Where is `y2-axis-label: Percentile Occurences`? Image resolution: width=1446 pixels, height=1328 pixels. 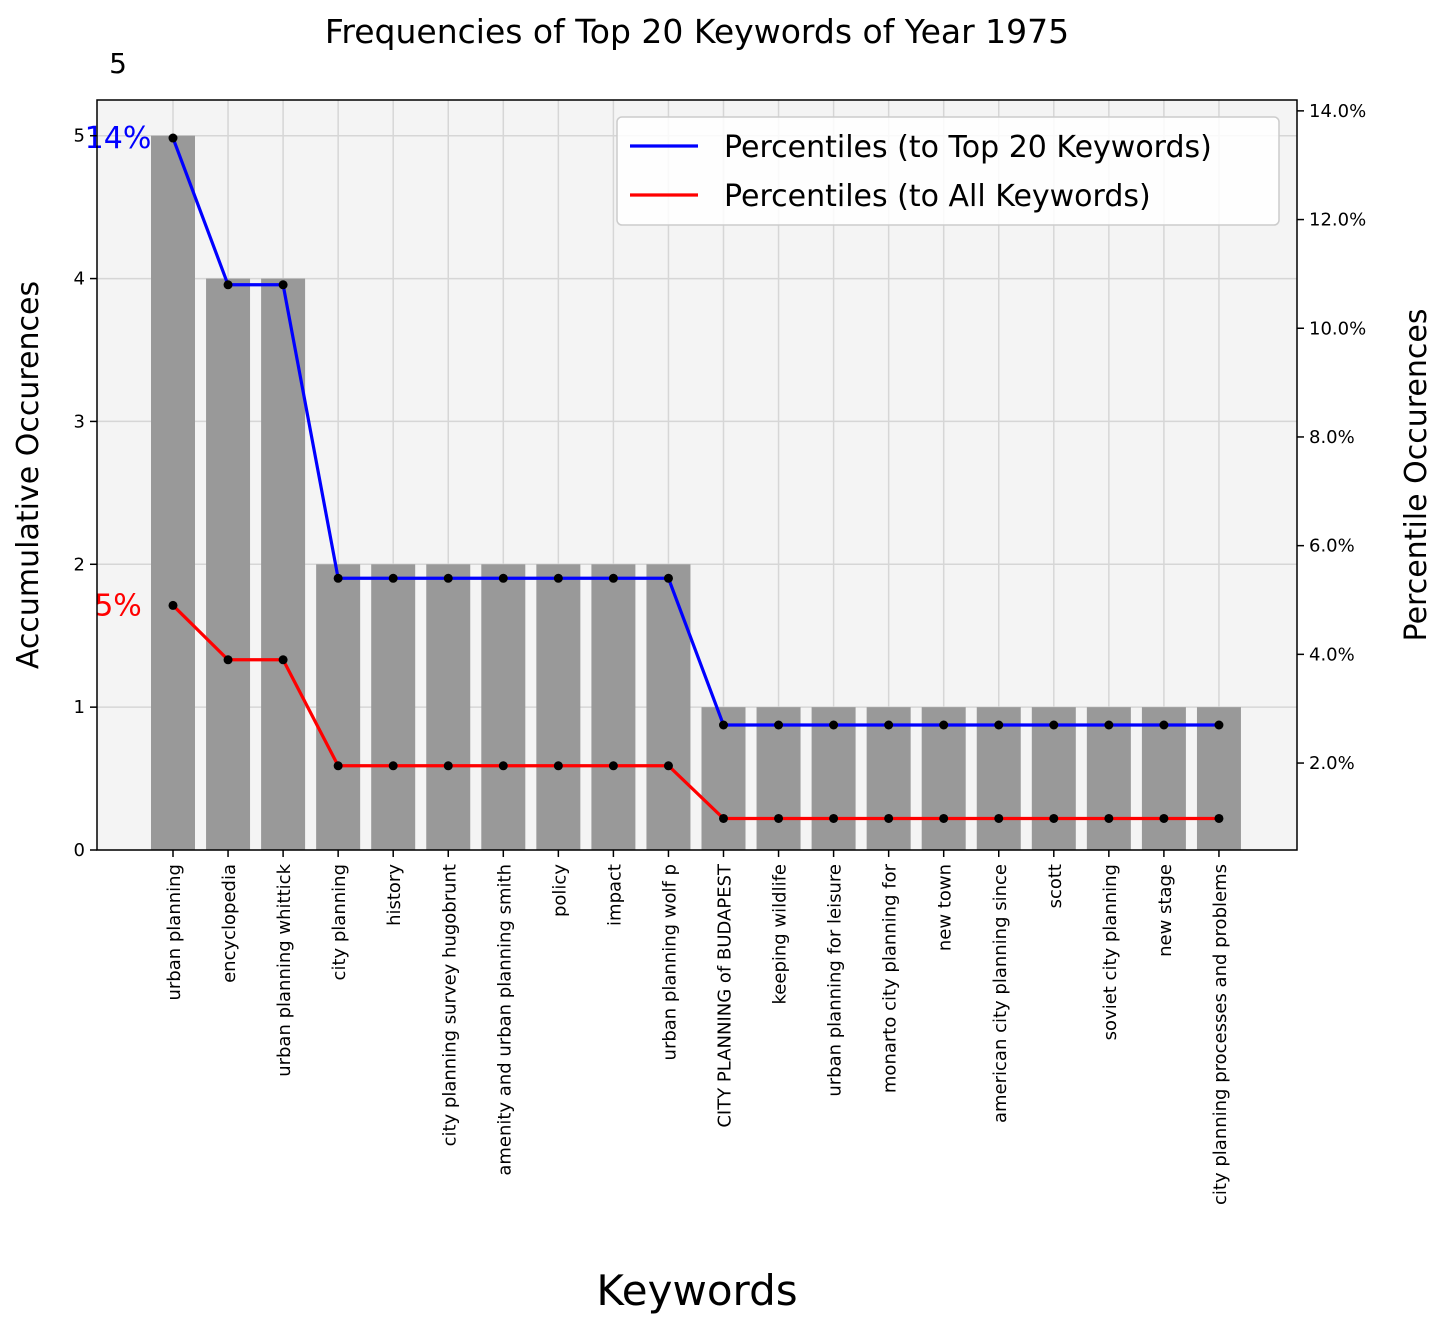 y2-axis-label: Percentile Occurences is located at coordinates (1416, 475).